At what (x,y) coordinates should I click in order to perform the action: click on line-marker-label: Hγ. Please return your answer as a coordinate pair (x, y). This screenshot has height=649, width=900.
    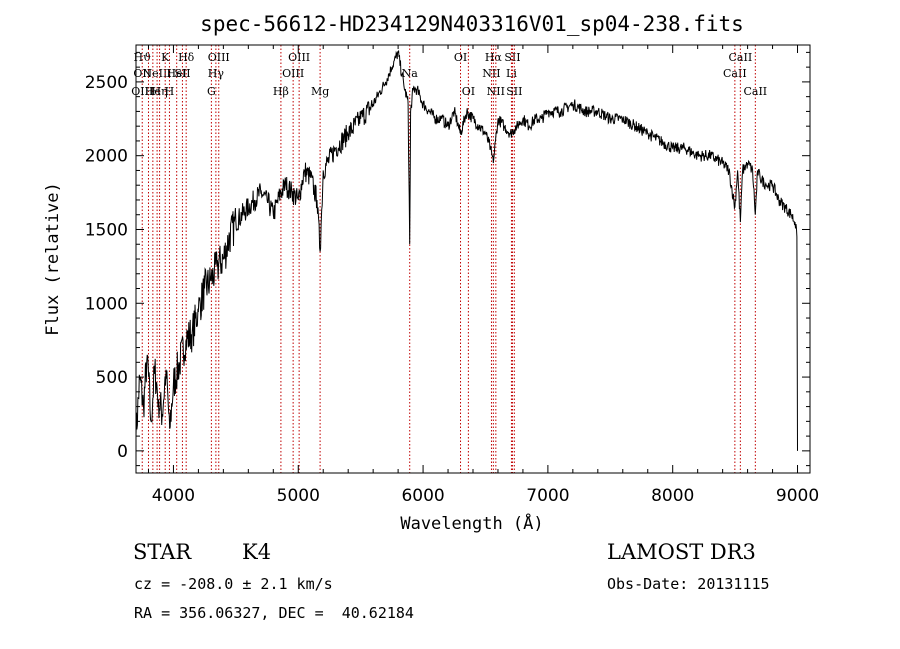
    Looking at the image, I should click on (216, 73).